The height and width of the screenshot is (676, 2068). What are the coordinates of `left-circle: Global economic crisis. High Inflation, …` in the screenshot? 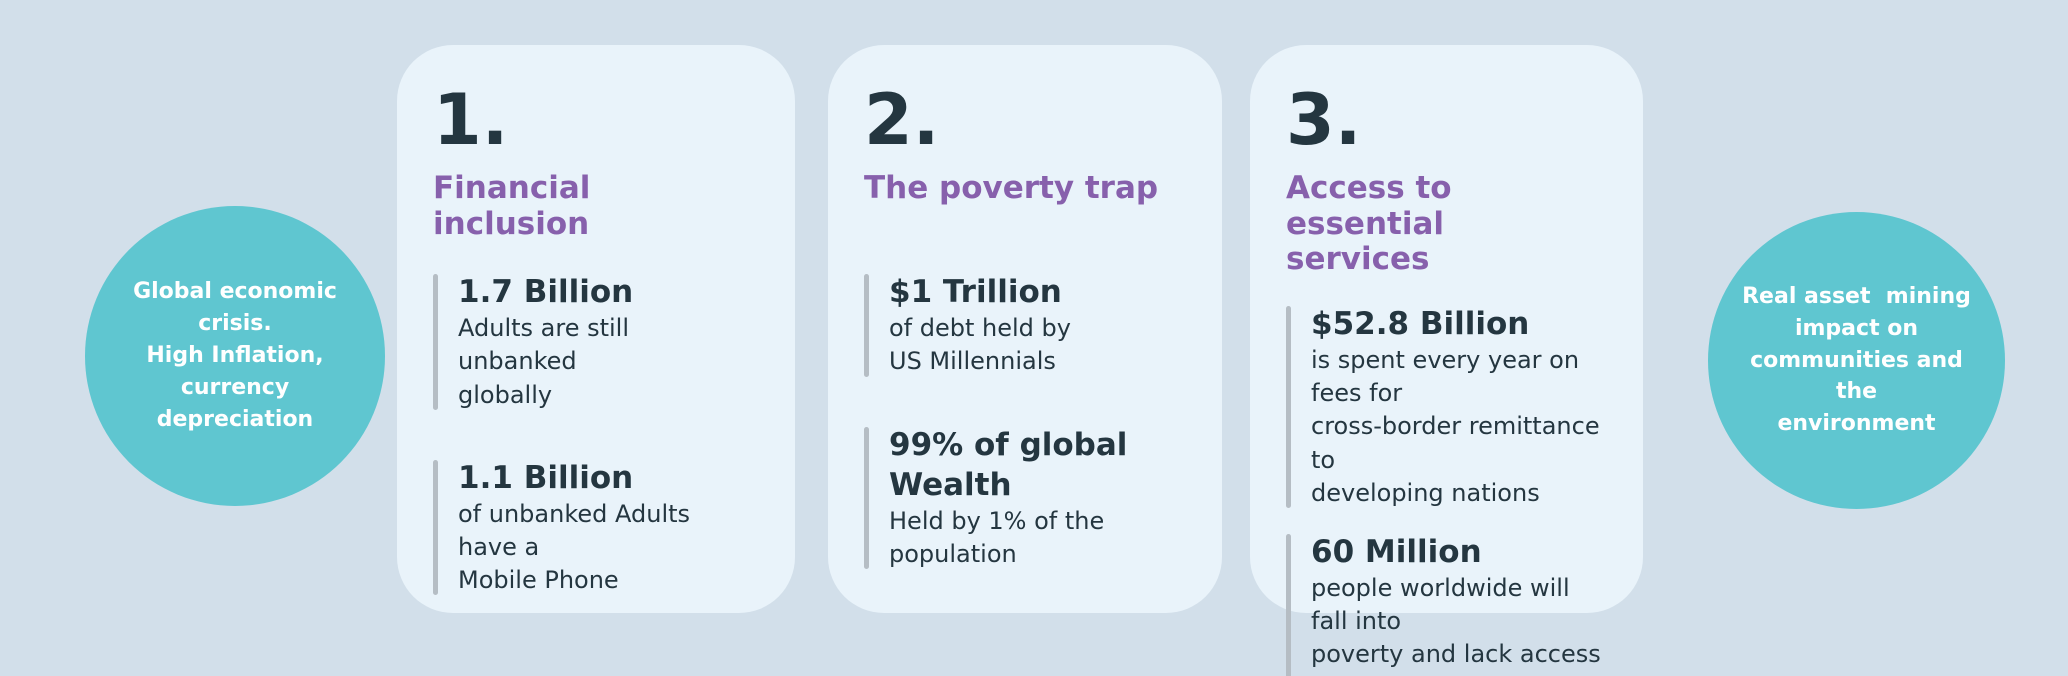 It's located at (235, 356).